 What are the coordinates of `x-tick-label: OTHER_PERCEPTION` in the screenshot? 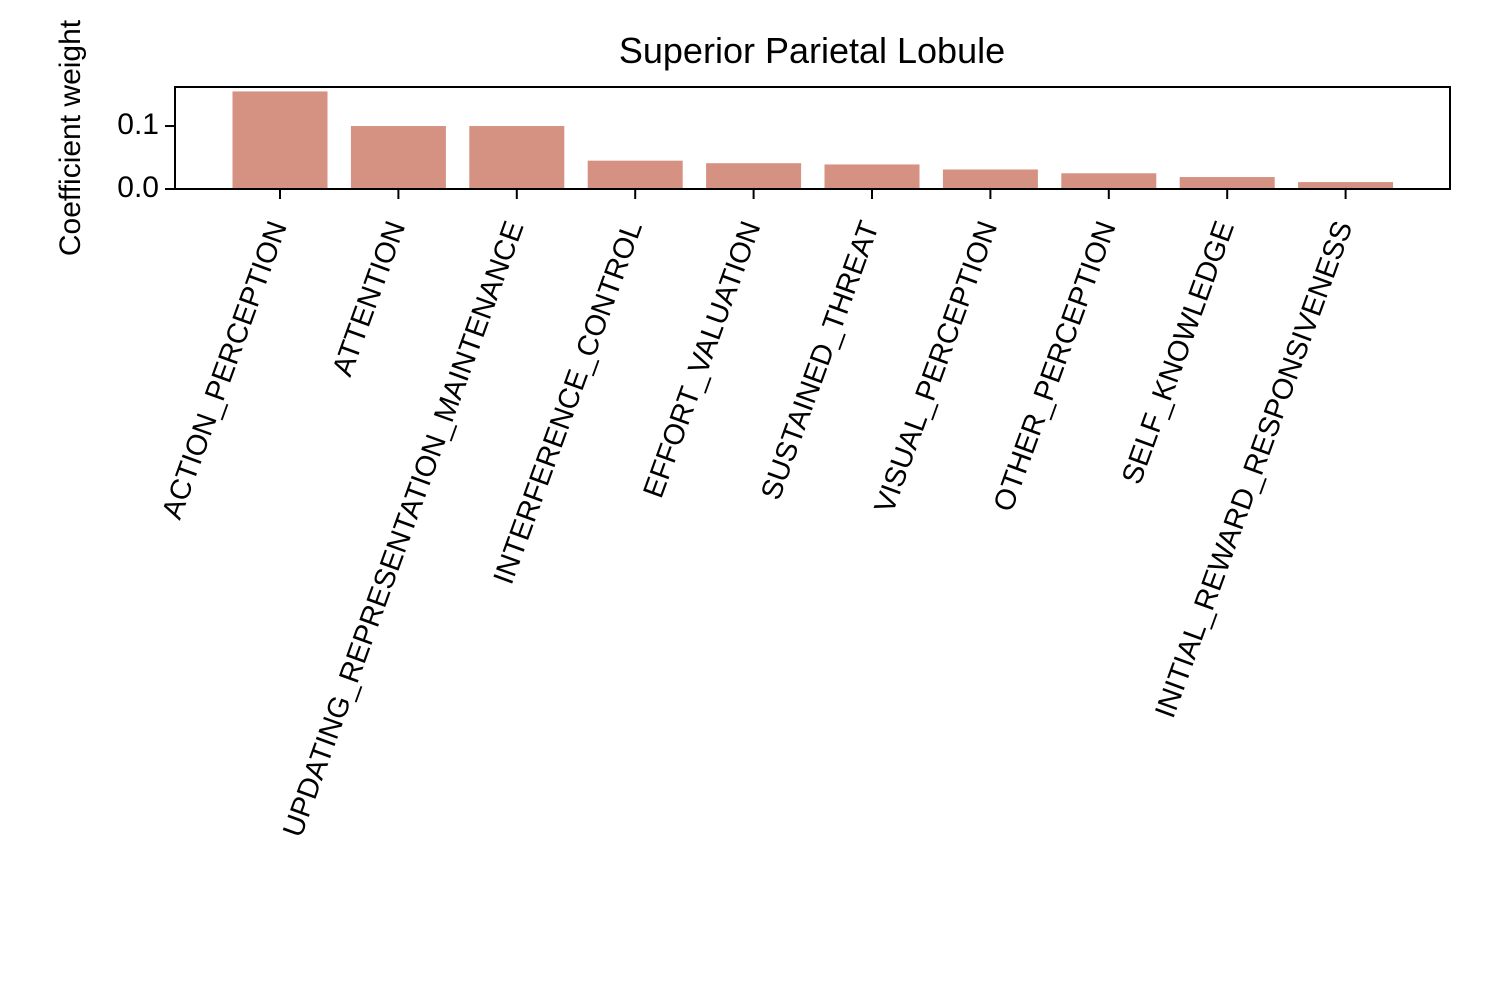 It's located at (1055, 366).